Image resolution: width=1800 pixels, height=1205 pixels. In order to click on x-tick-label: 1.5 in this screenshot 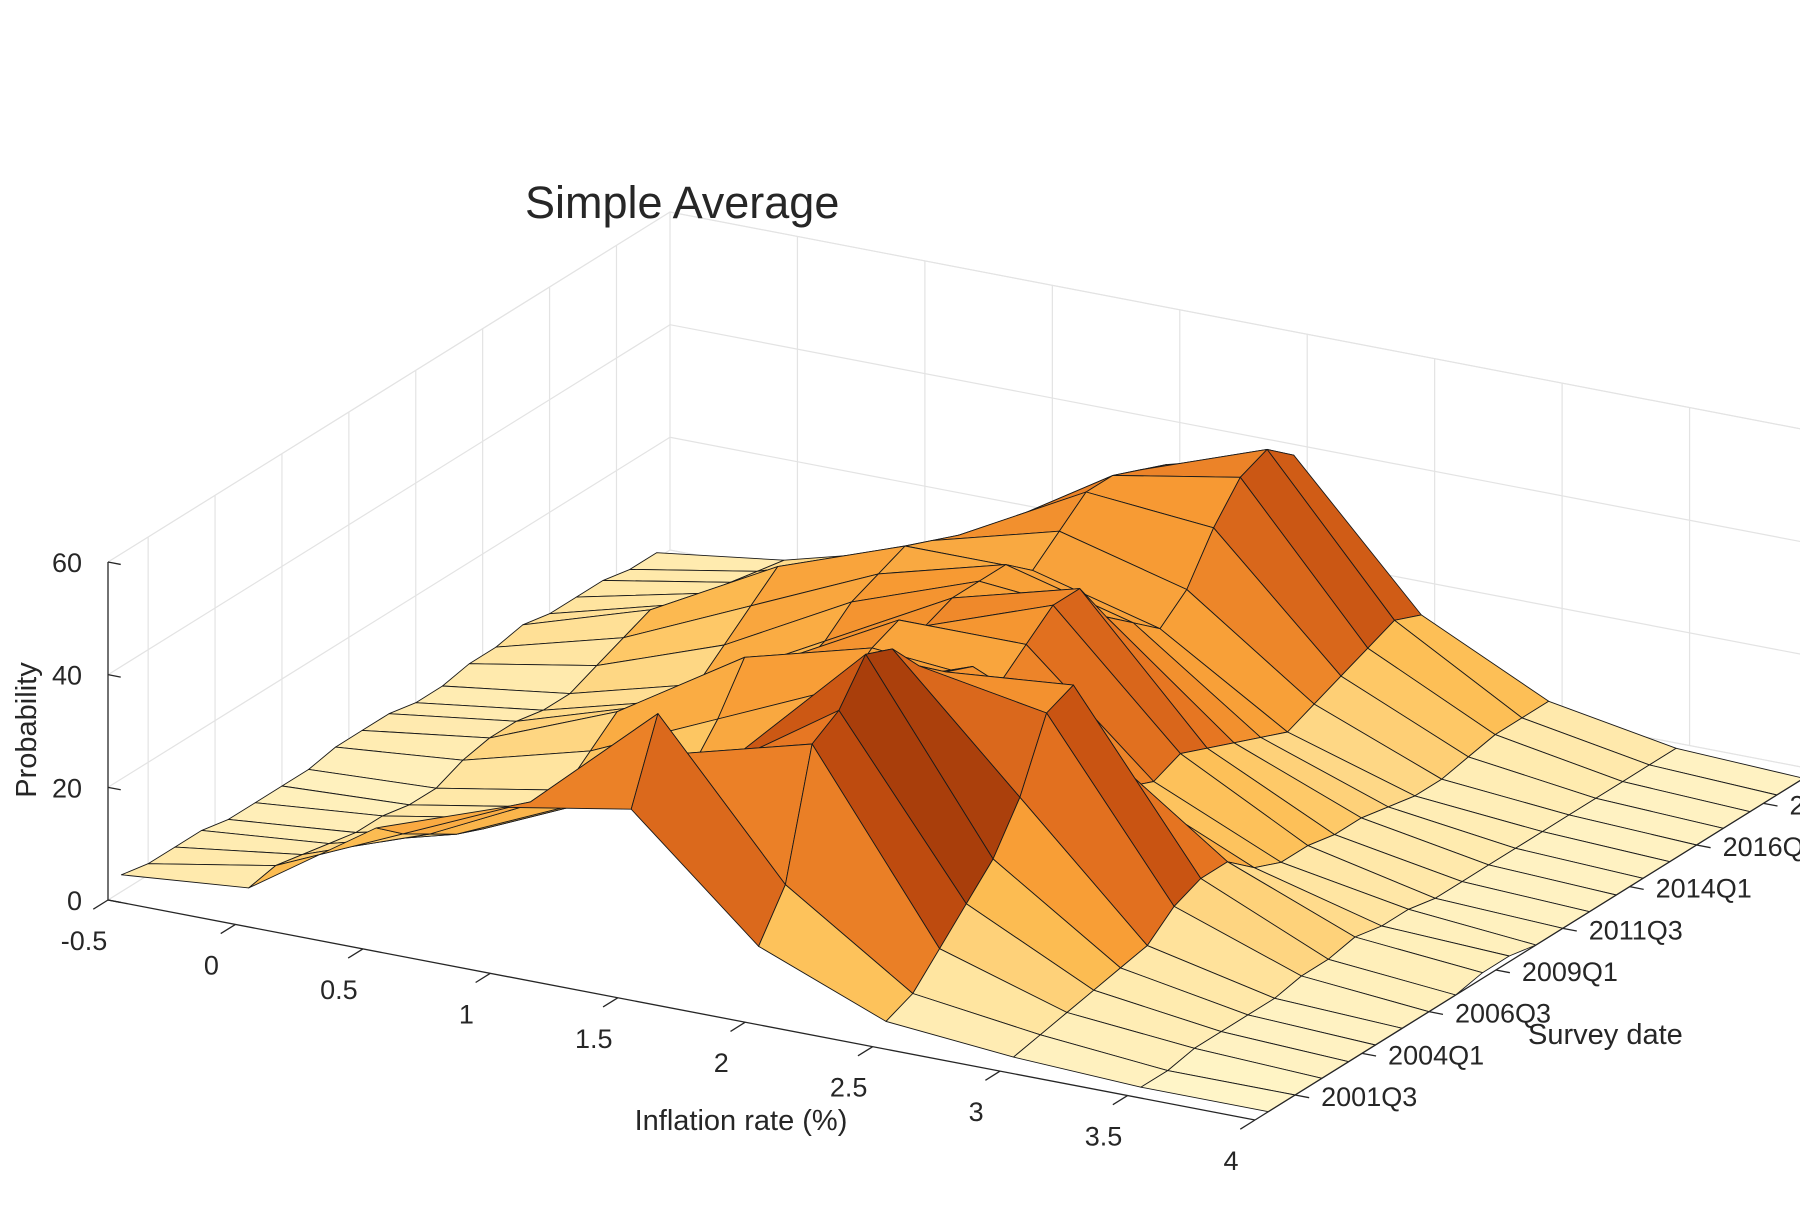, I will do `click(594, 1039)`.